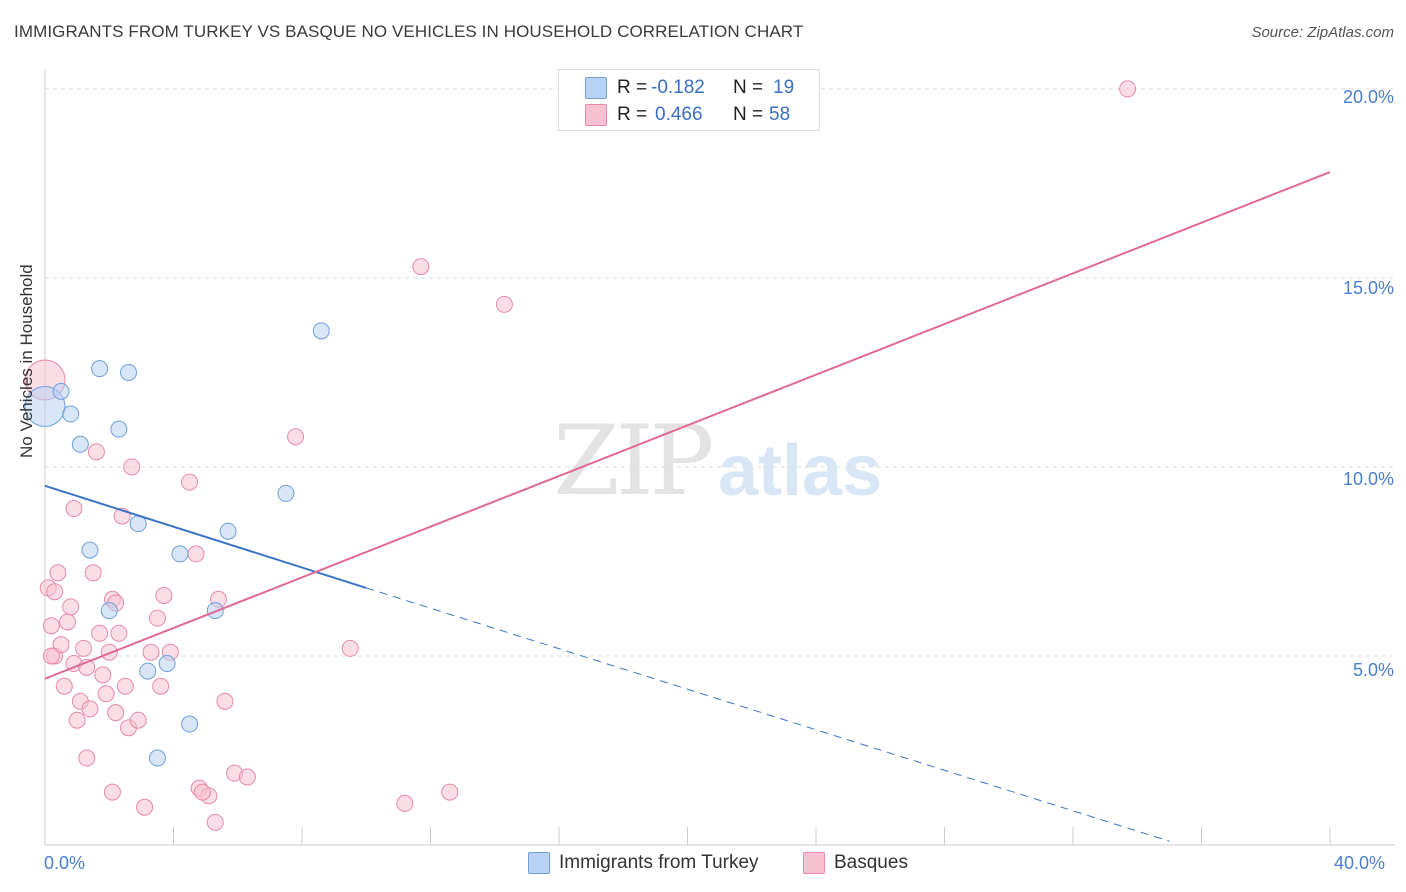 The image size is (1406, 892). I want to click on legend-label-basques: Basques, so click(871, 862).